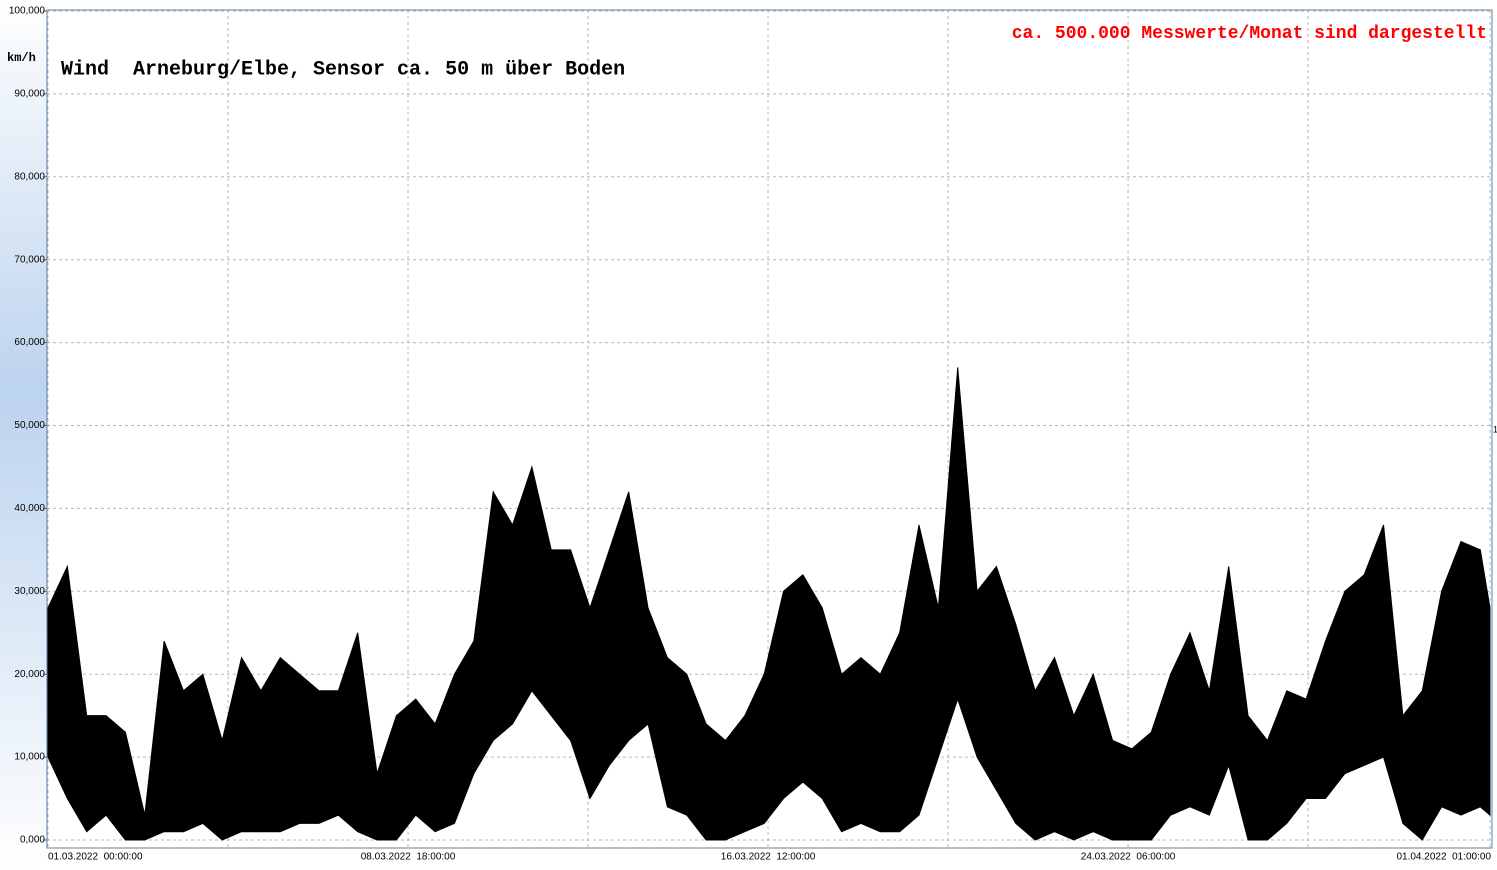  I want to click on y-tick-label: 100,000, so click(27, 11).